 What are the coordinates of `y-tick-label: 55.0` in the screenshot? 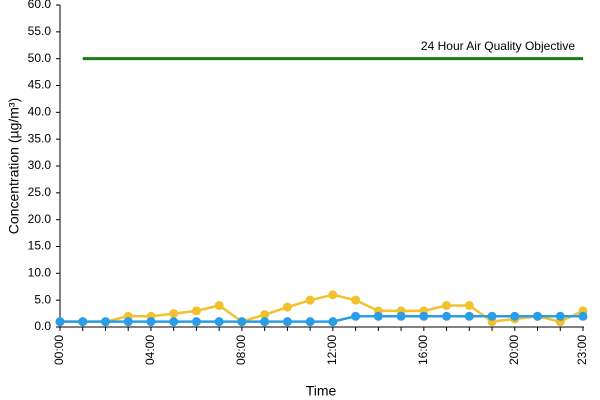 It's located at (40, 31).